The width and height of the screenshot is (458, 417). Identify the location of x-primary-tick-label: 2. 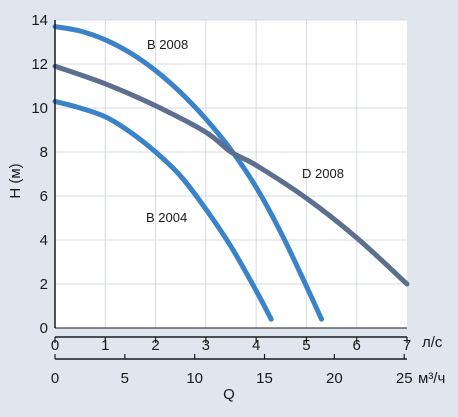
(155, 345).